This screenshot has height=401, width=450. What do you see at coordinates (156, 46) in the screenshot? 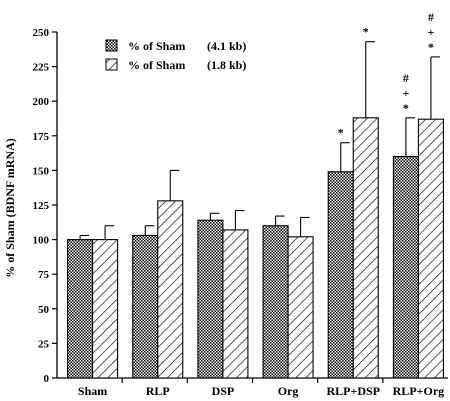
I see `legend-label-series-1: % of Sham` at bounding box center [156, 46].